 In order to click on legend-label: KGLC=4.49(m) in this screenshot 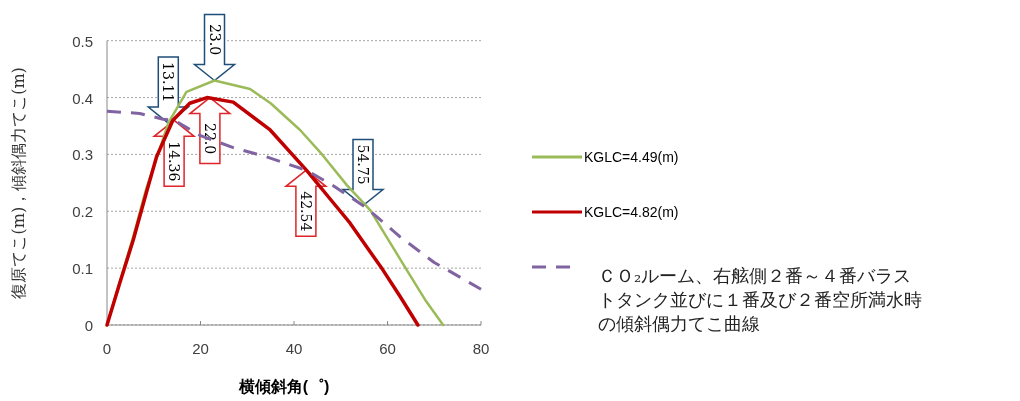, I will do `click(631, 157)`.